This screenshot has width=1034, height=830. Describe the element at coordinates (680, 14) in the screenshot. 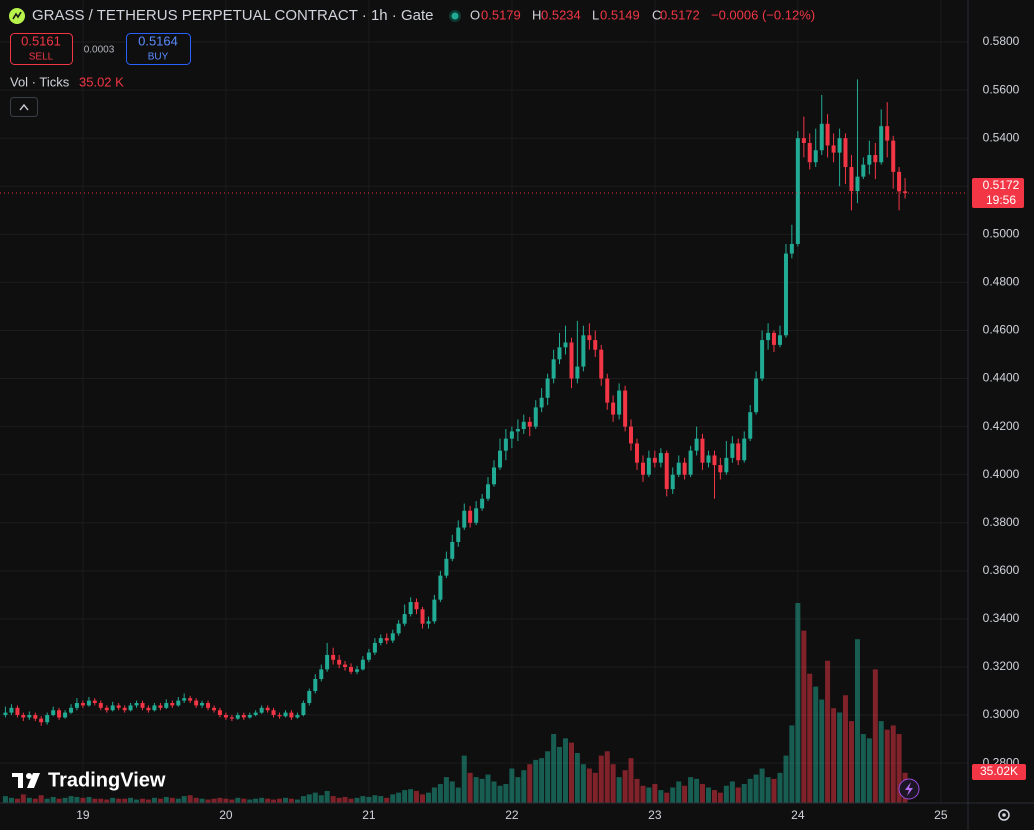

I see `ohlc-value: 0.5172` at that location.